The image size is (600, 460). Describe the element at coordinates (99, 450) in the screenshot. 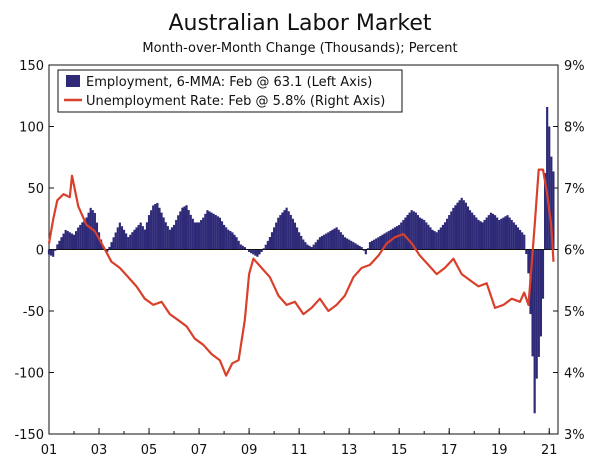

I see `x-tick-label: 03` at that location.